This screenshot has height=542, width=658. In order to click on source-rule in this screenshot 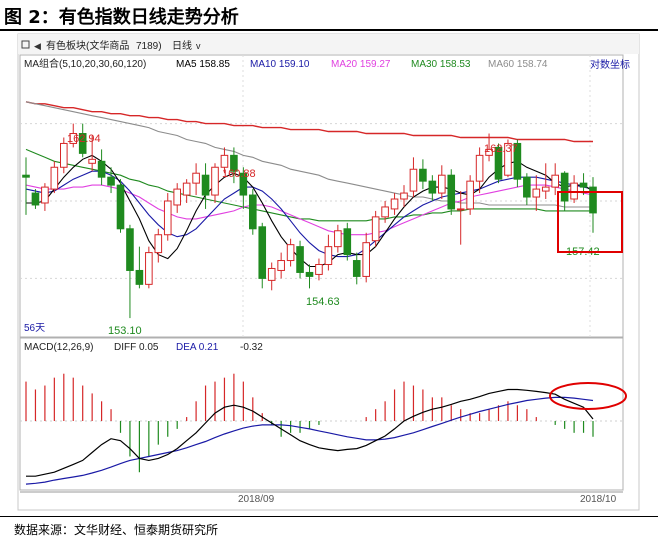, I will do `click(329, 516)`.